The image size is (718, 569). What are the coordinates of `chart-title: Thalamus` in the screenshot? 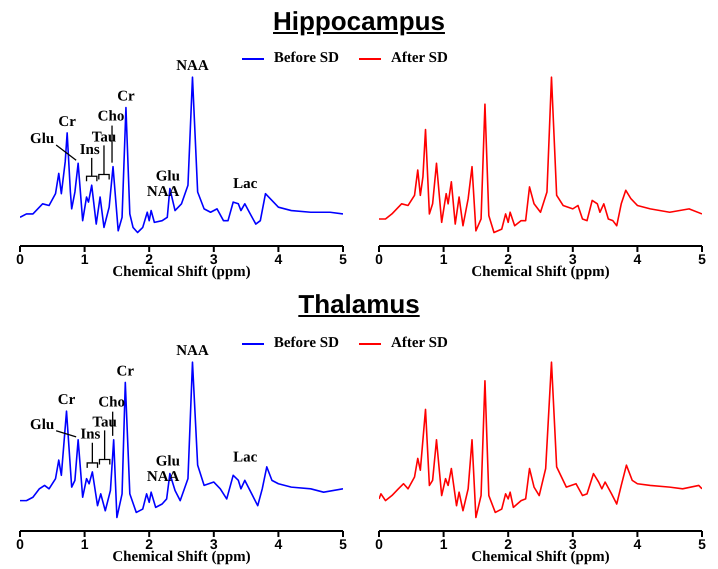 It's located at (359, 304).